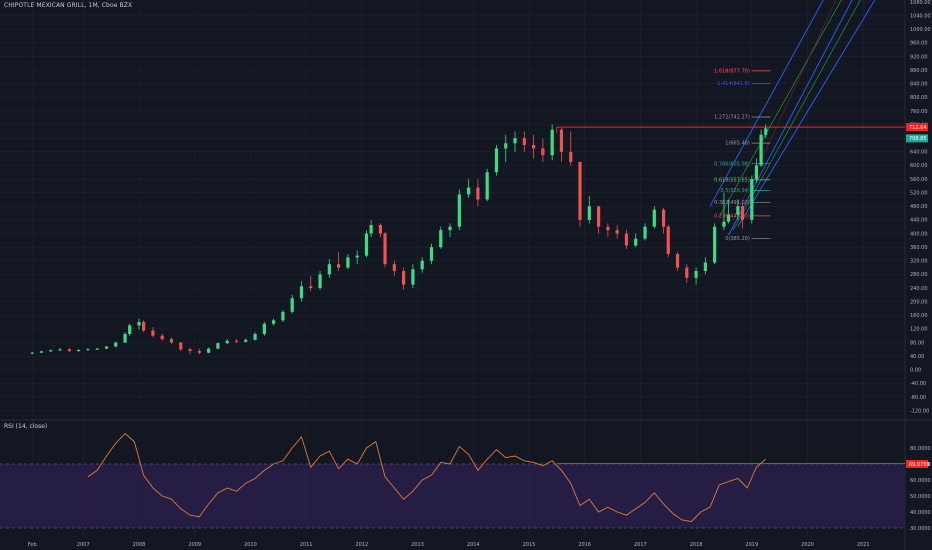  Describe the element at coordinates (919, 153) in the screenshot. I see `y-tick-label: 640.00` at that location.